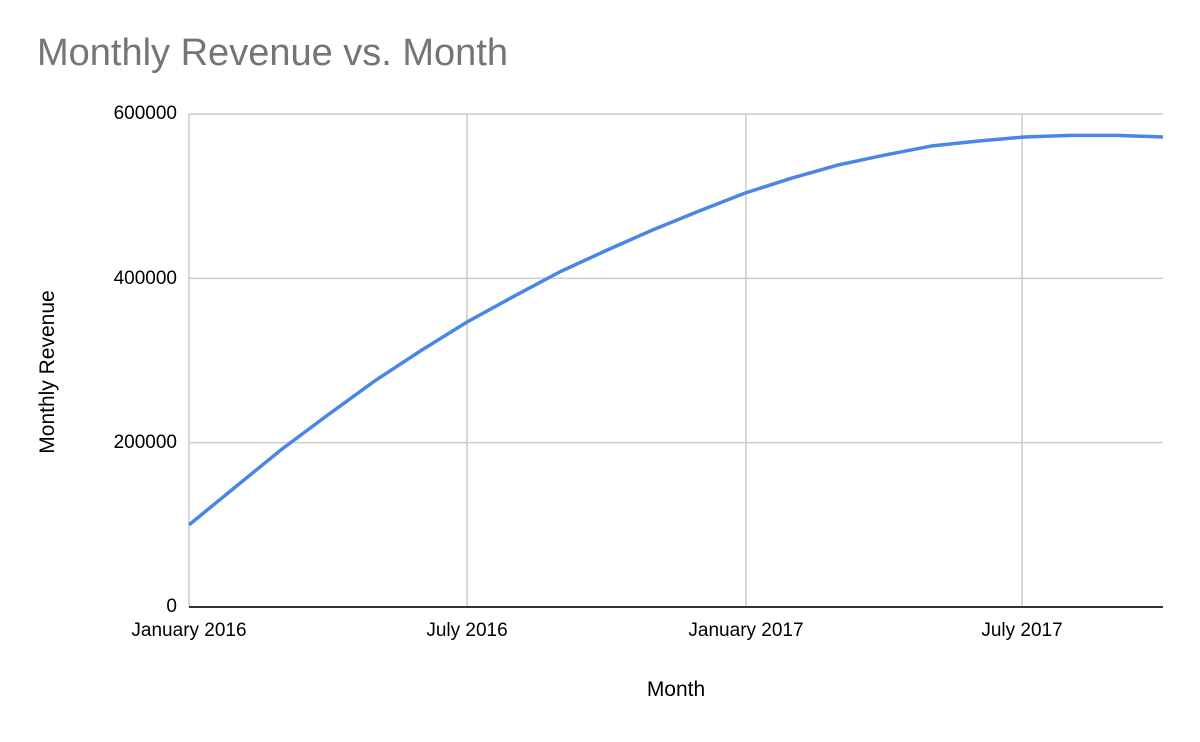 Image resolution: width=1200 pixels, height=742 pixels. Describe the element at coordinates (676, 689) in the screenshot. I see `x-axis-title: Month` at that location.